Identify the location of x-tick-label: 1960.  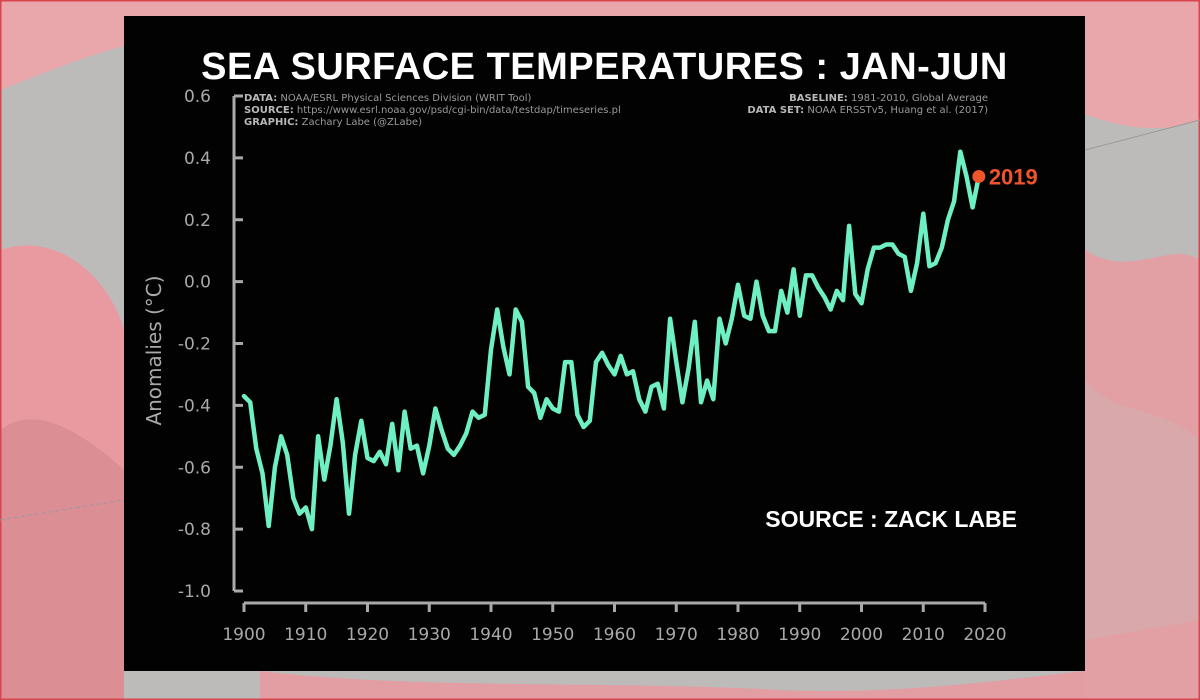
(614, 635).